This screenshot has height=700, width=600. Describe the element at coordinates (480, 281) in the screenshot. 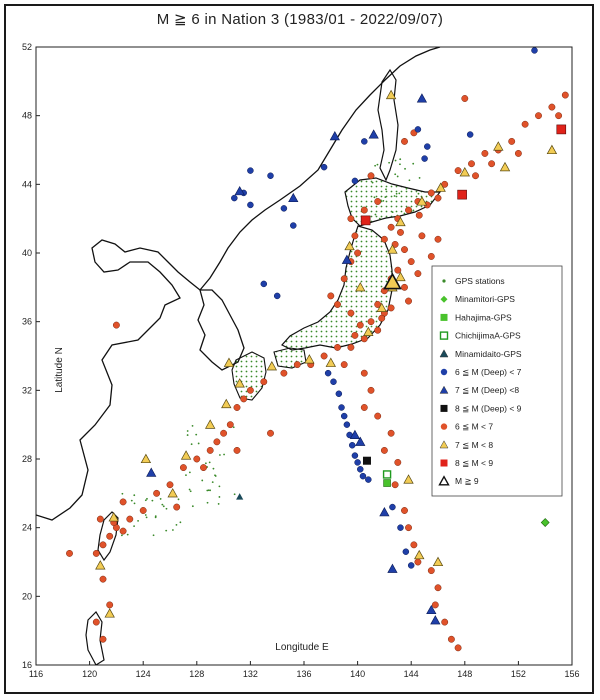

I see `legend-label: GPS stations` at that location.